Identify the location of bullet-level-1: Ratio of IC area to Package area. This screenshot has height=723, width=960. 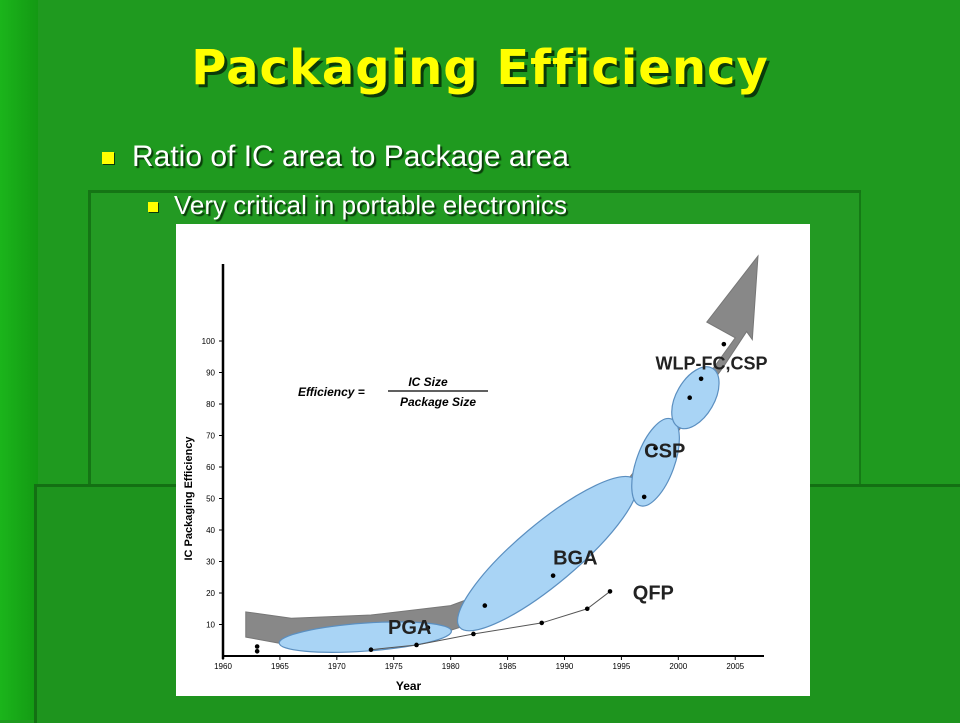
(335, 157).